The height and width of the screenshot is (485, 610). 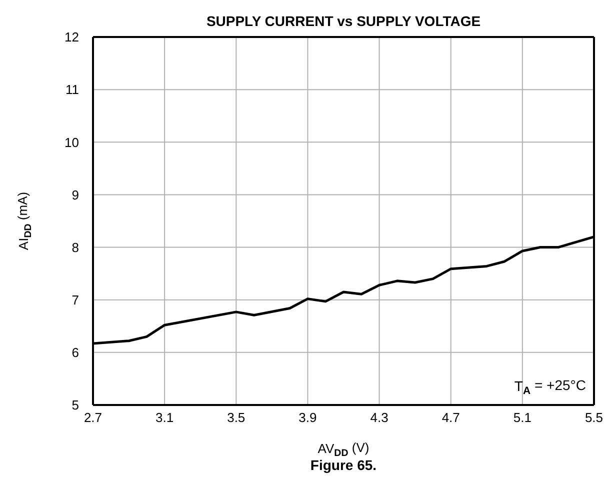 I want to click on x-tick-label: 3.5, so click(x=236, y=418).